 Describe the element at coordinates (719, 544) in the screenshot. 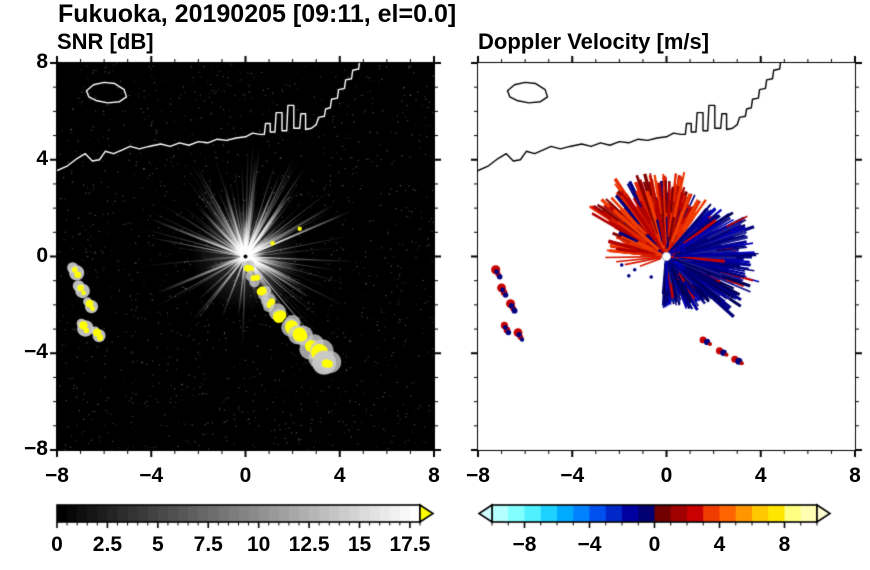

I see `colorbar-tick-label: 4` at that location.